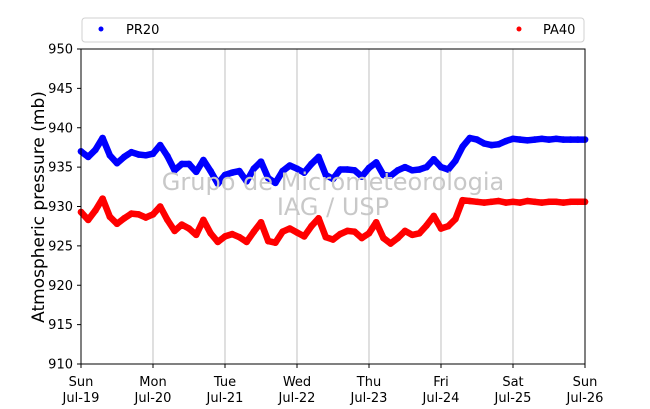 The height and width of the screenshot is (409, 650). Describe the element at coordinates (39, 207) in the screenshot. I see `y-axis-title: Atmospheric pressure (mb)` at that location.